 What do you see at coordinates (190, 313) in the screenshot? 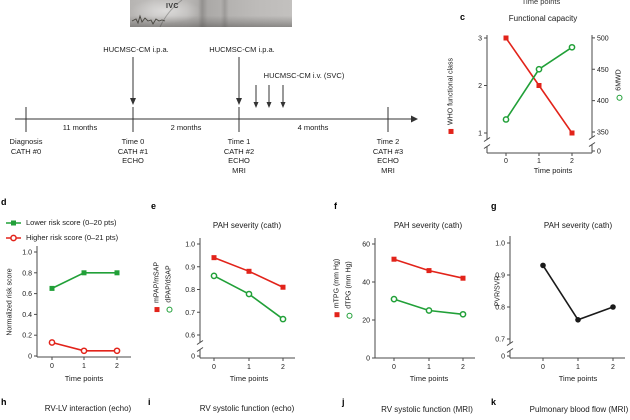
I see `y-tick-label: 0.7` at bounding box center [190, 313].